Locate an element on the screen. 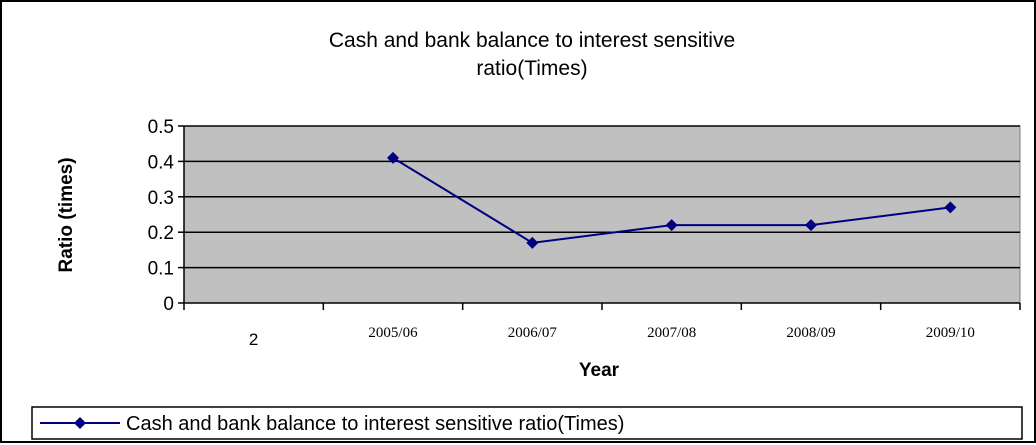 The height and width of the screenshot is (445, 1036). y-tick-label: 0.1 is located at coordinates (161, 269).